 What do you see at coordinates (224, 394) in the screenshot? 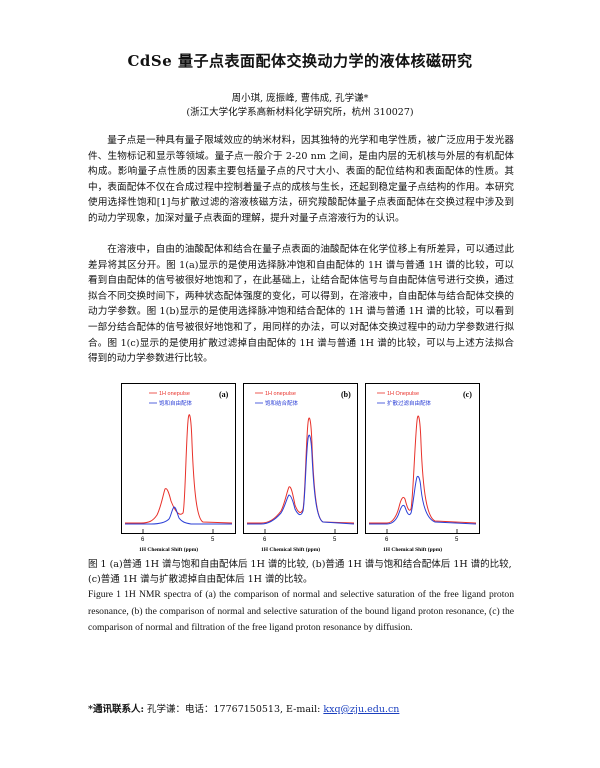
I see `panel-a-tag: (a)` at bounding box center [224, 394].